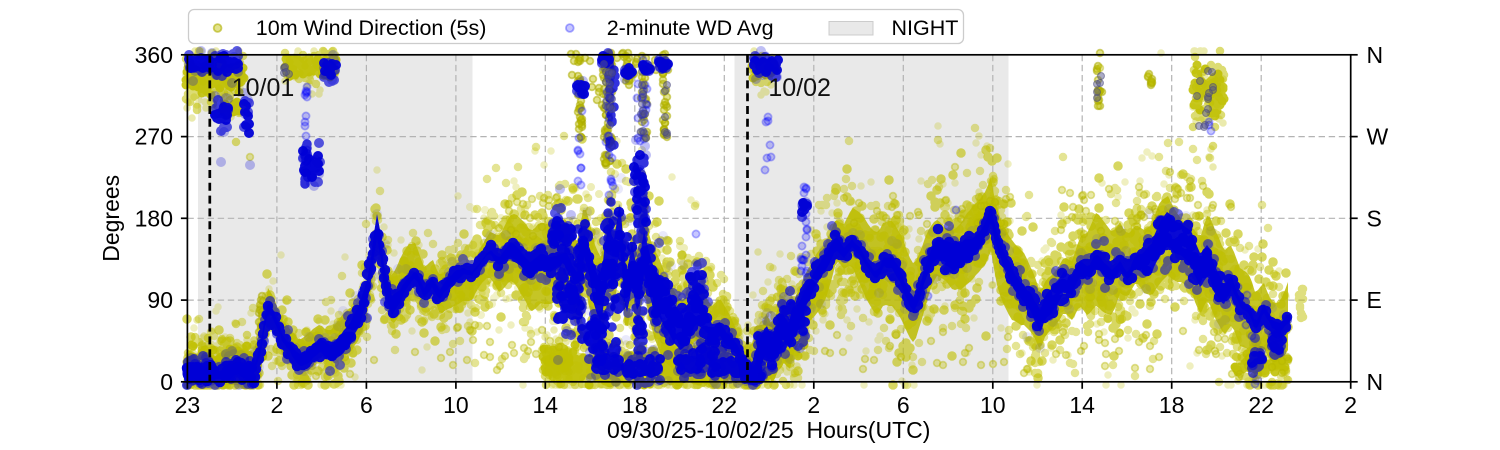 The image size is (1500, 450). I want to click on svg-text: NIGHT, so click(925, 28).